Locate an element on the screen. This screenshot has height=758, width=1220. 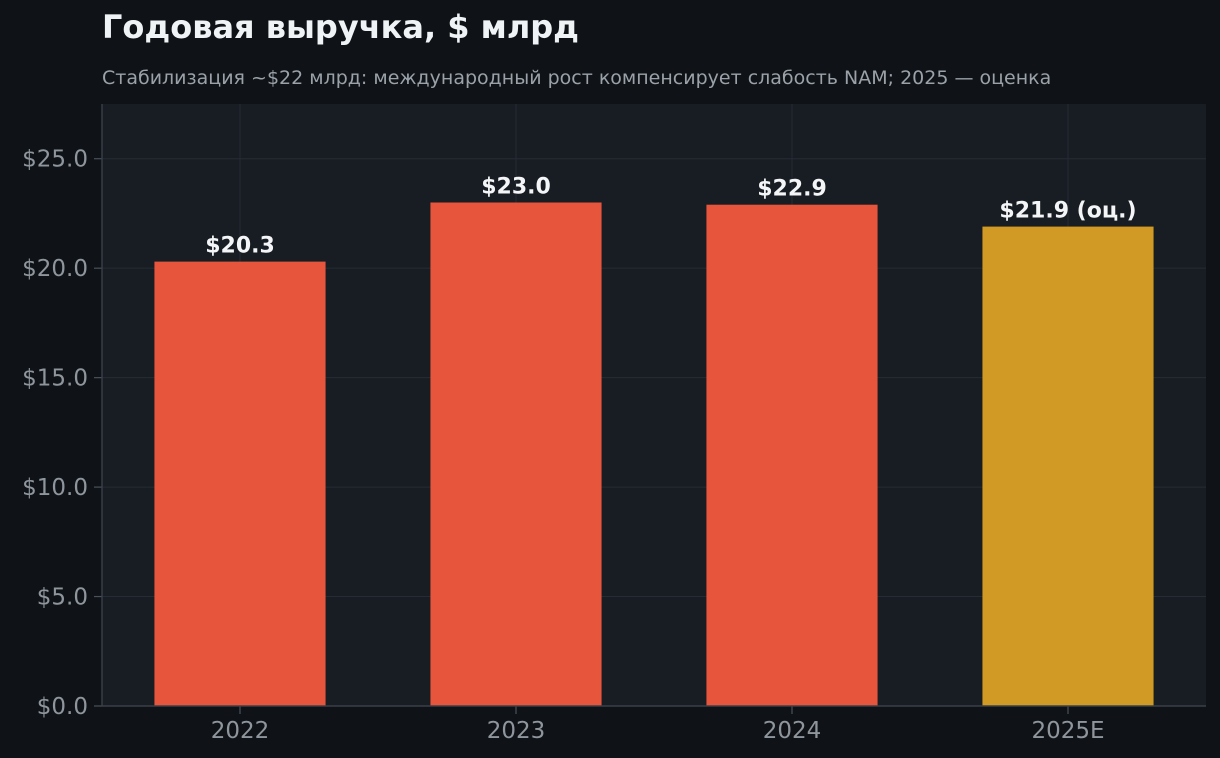
chart-title: Годовая выручка, $ млрд is located at coordinates (340, 27).